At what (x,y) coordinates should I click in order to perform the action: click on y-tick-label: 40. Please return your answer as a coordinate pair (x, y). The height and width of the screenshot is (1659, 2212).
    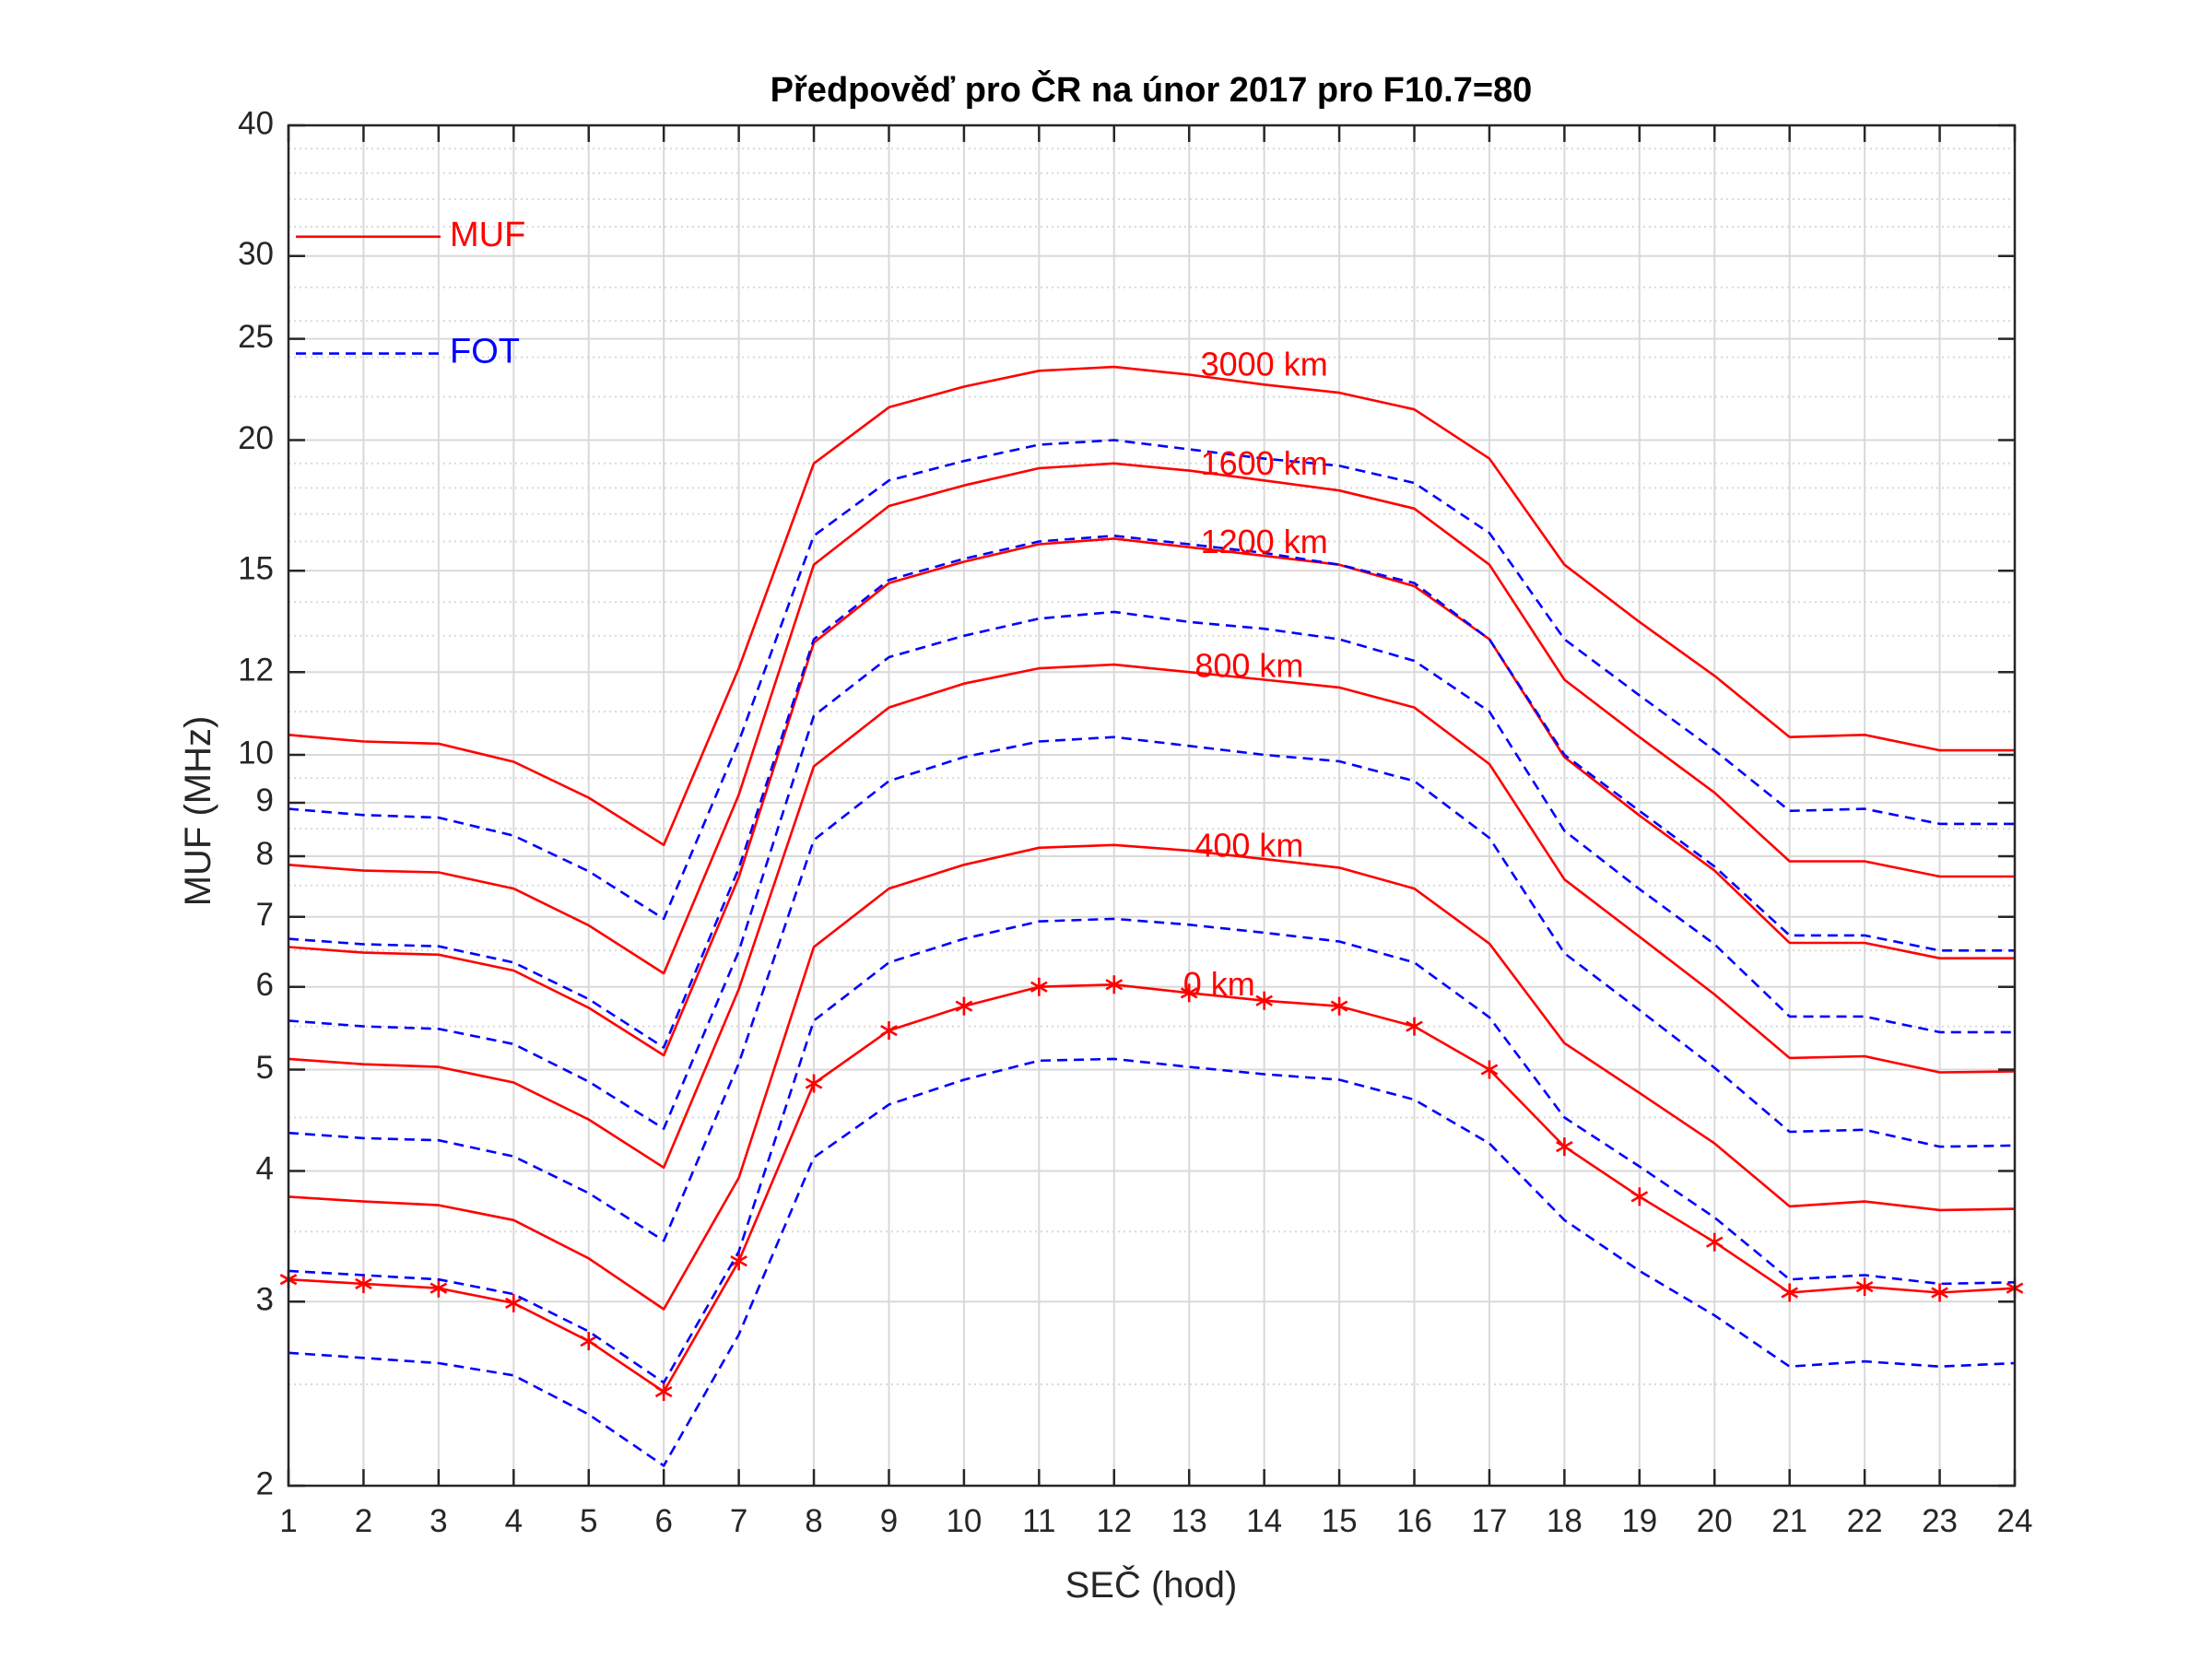
    Looking at the image, I should click on (256, 123).